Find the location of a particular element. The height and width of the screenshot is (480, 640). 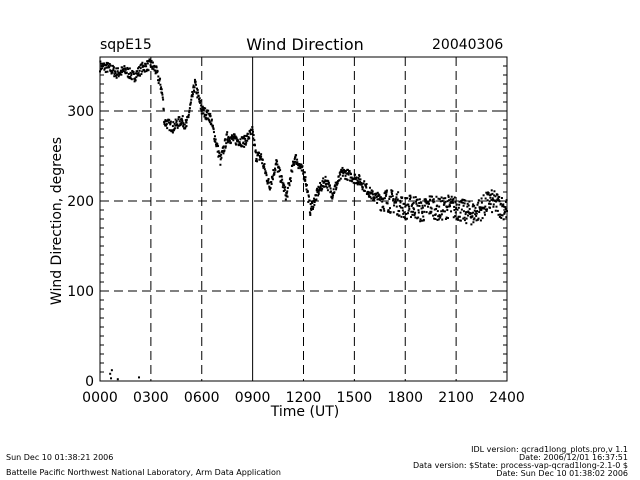

date-label: 20040306 is located at coordinates (468, 45).